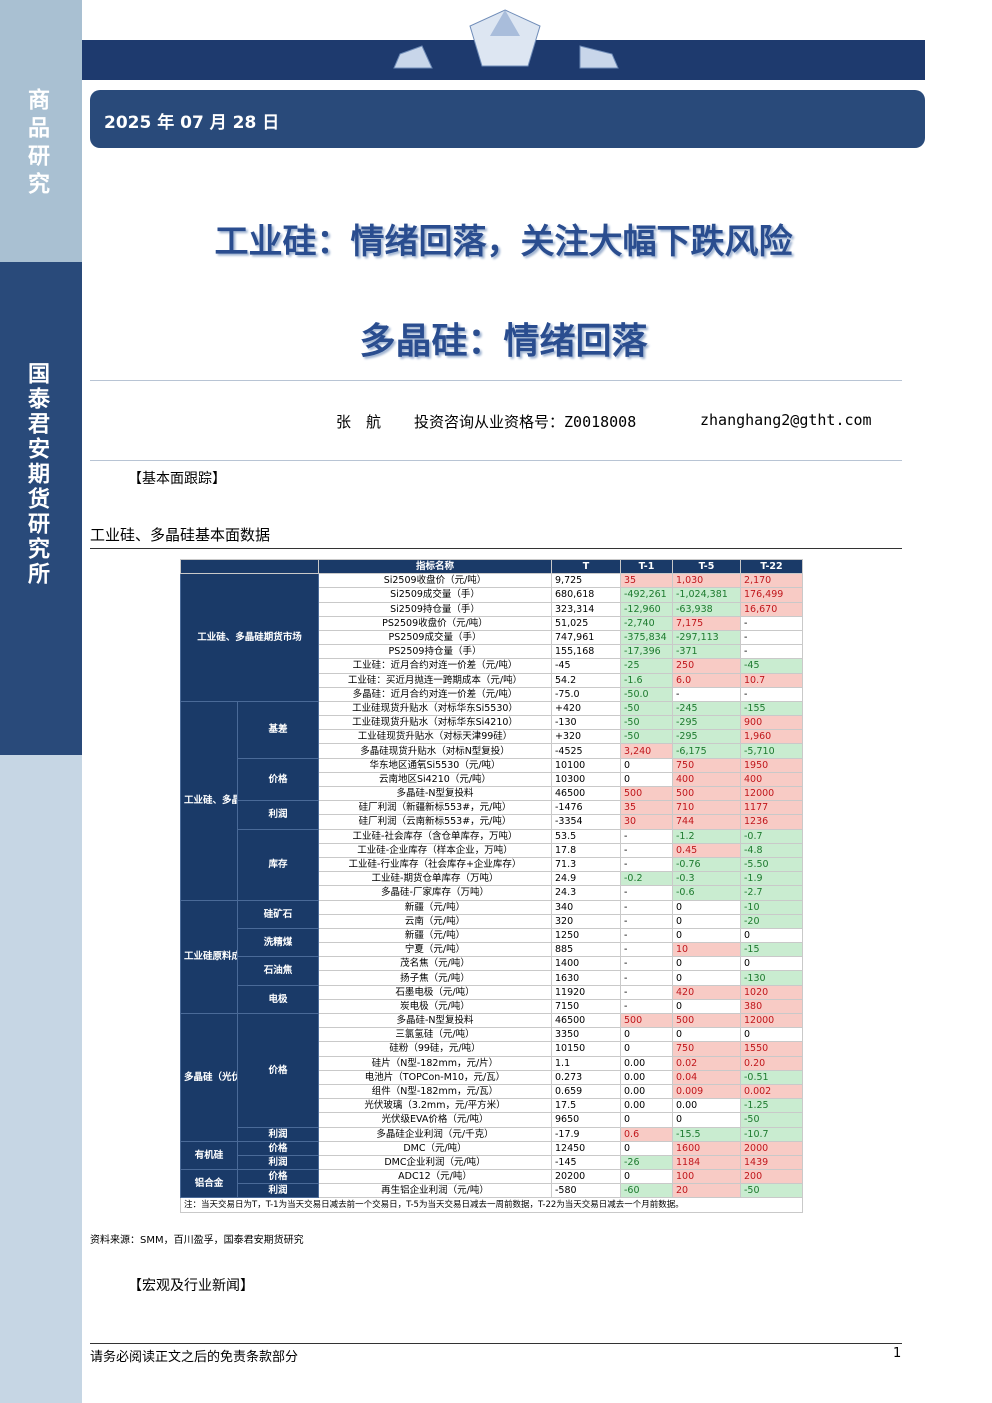  What do you see at coordinates (706, 992) in the screenshot?
I see `value-cell: 420` at bounding box center [706, 992].